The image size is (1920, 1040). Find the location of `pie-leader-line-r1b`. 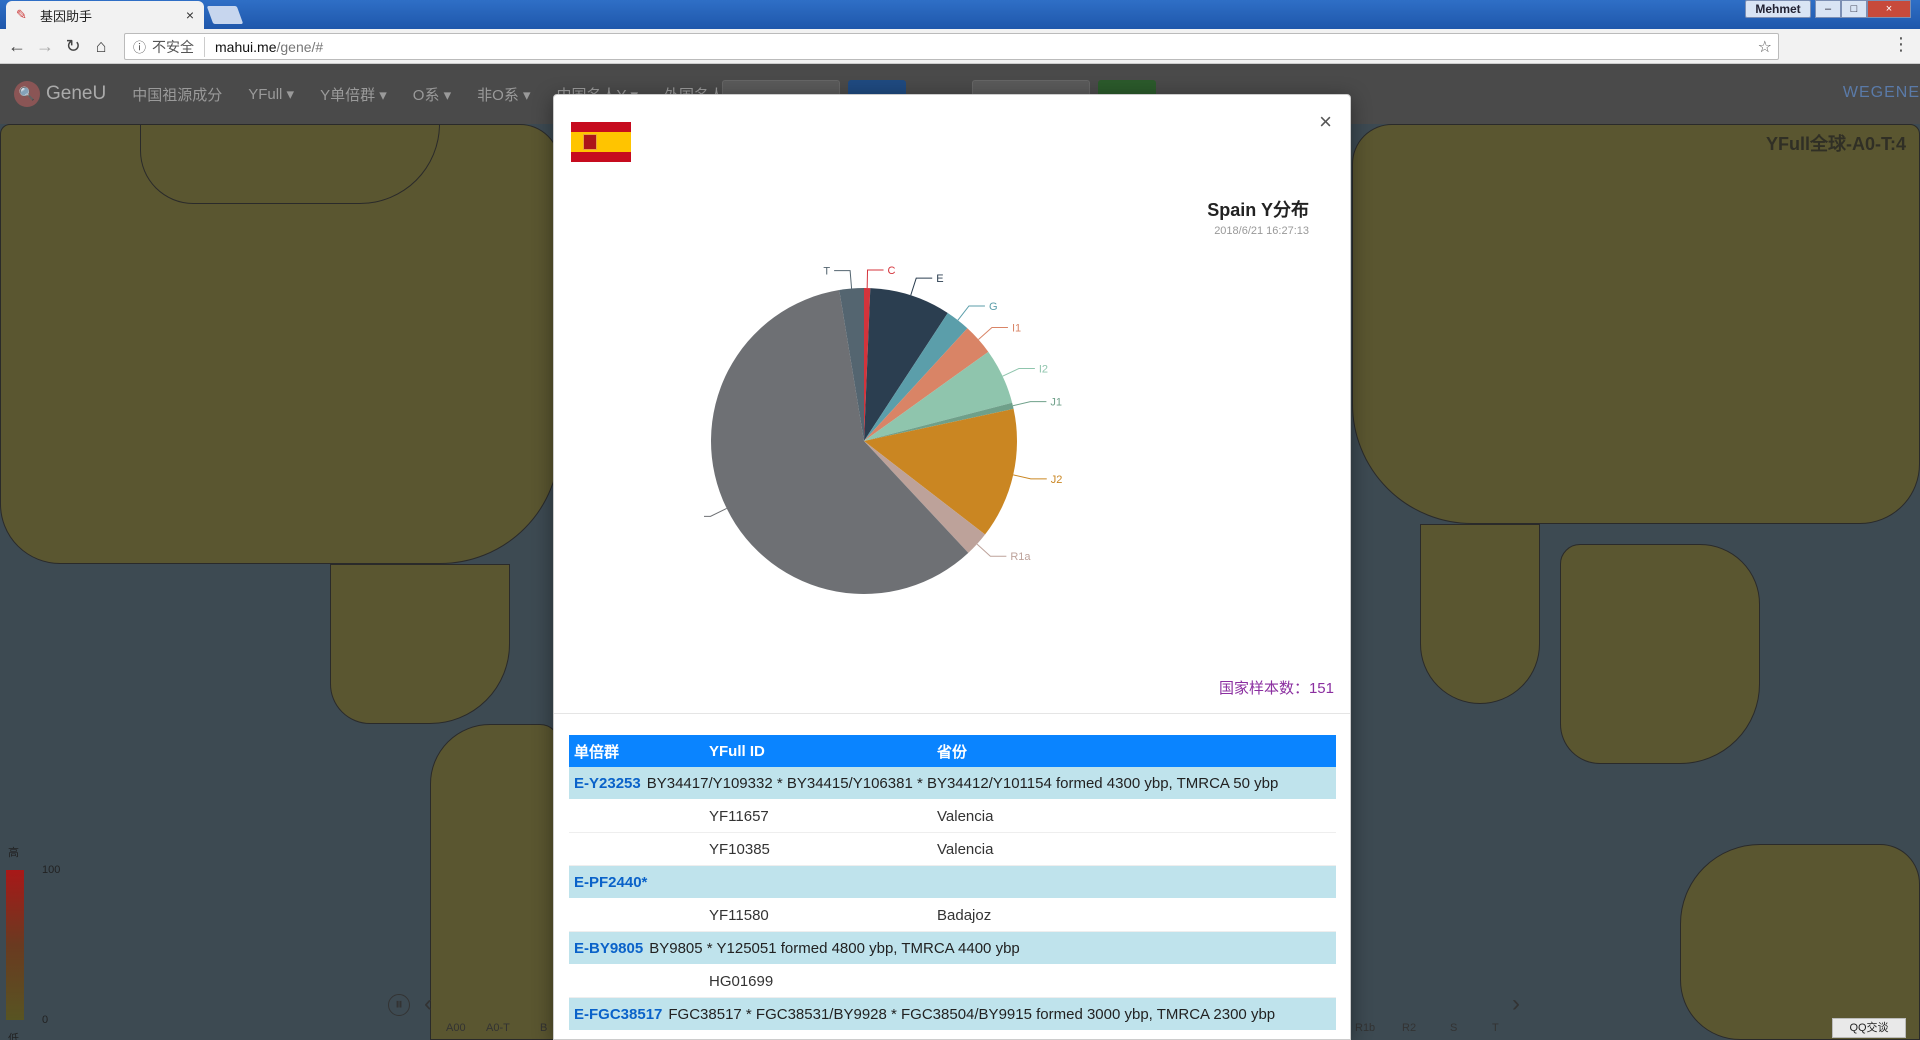

pie-leader-line-r1b is located at coordinates (715, 512).